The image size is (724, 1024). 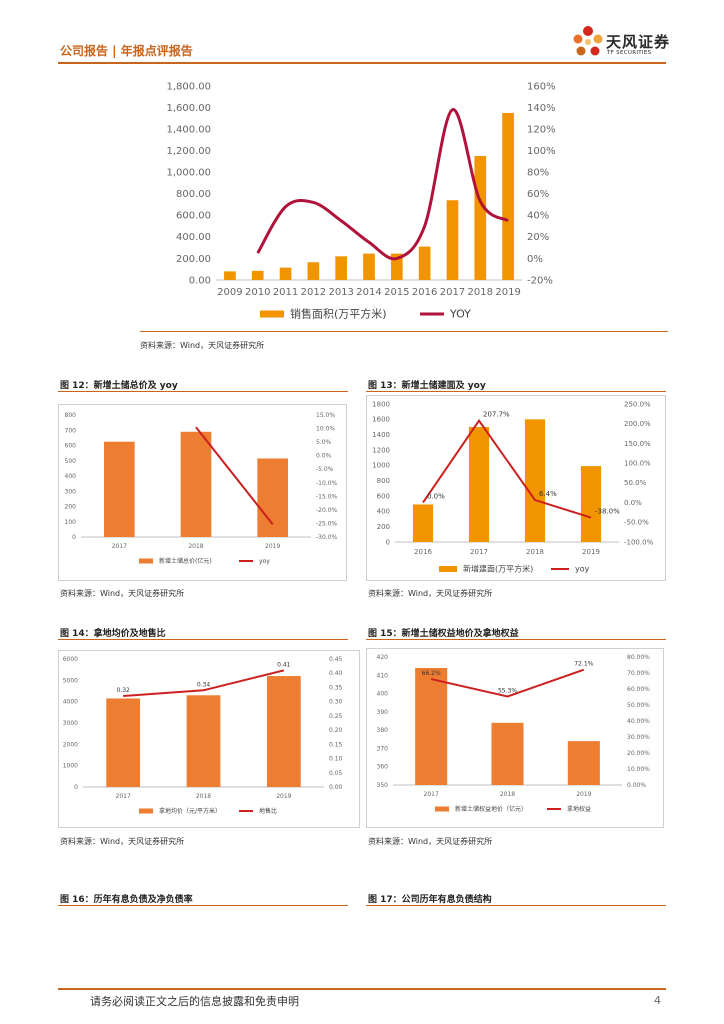 I want to click on y-left-tick-label: 800, so click(x=383, y=481).